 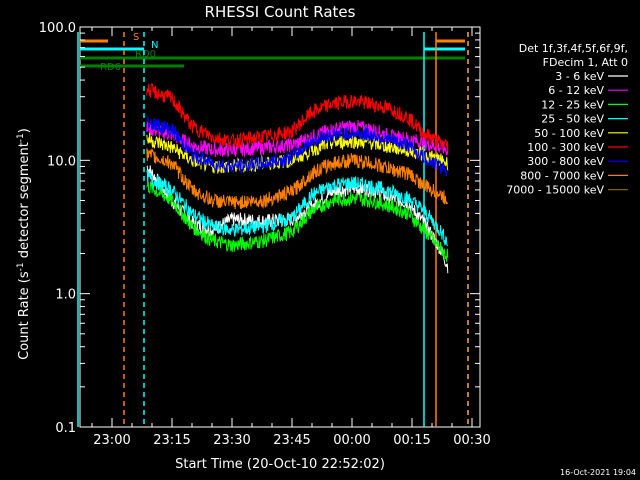 I want to click on series-line-100-300-kev, so click(x=297, y=117).